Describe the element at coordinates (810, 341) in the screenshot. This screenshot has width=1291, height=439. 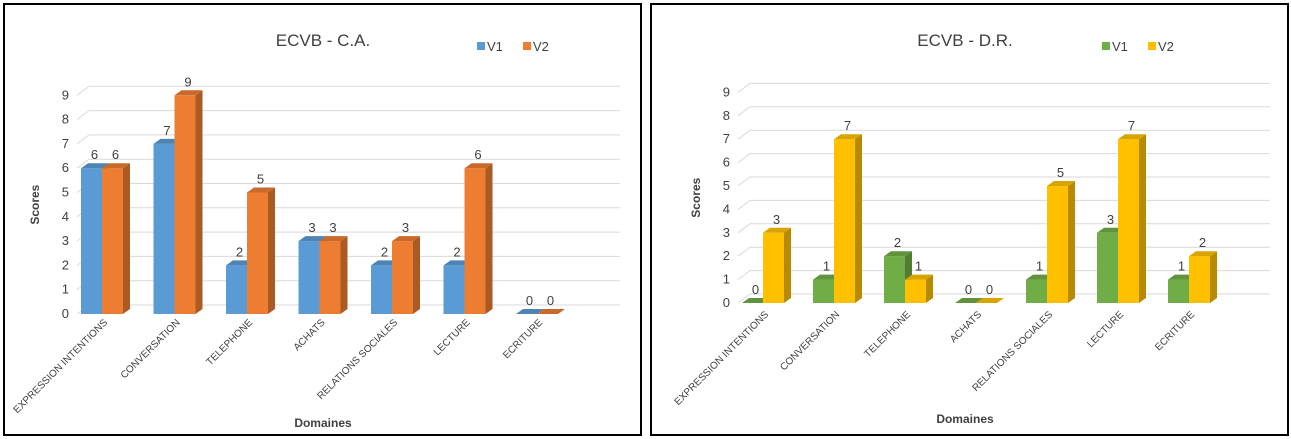
I see `chart2-category-label: CONVERSATION` at that location.